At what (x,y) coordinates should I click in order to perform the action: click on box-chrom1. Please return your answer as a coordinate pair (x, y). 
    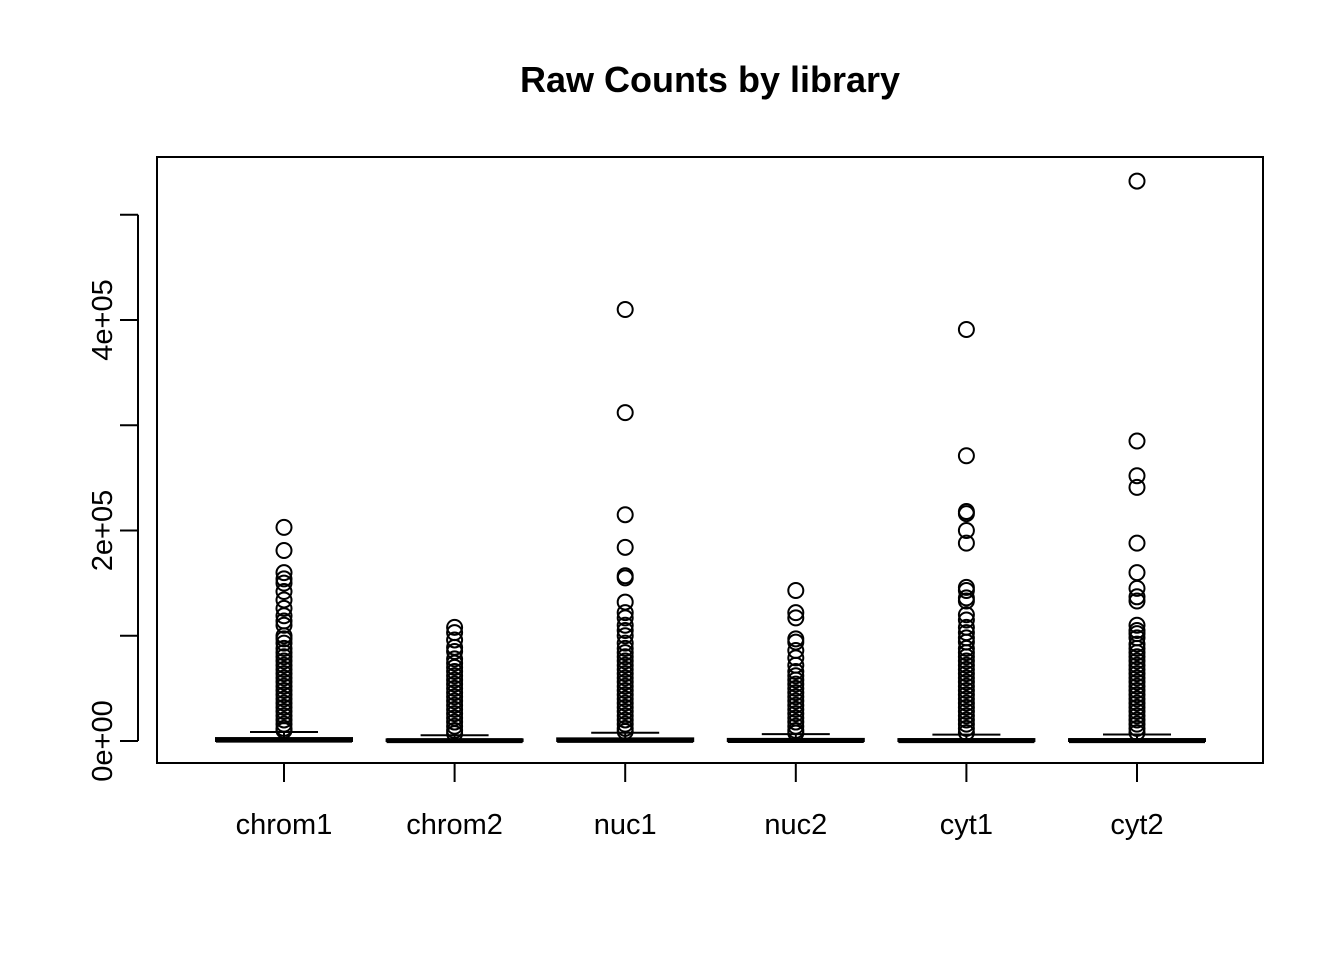
    Looking at the image, I should click on (284, 630).